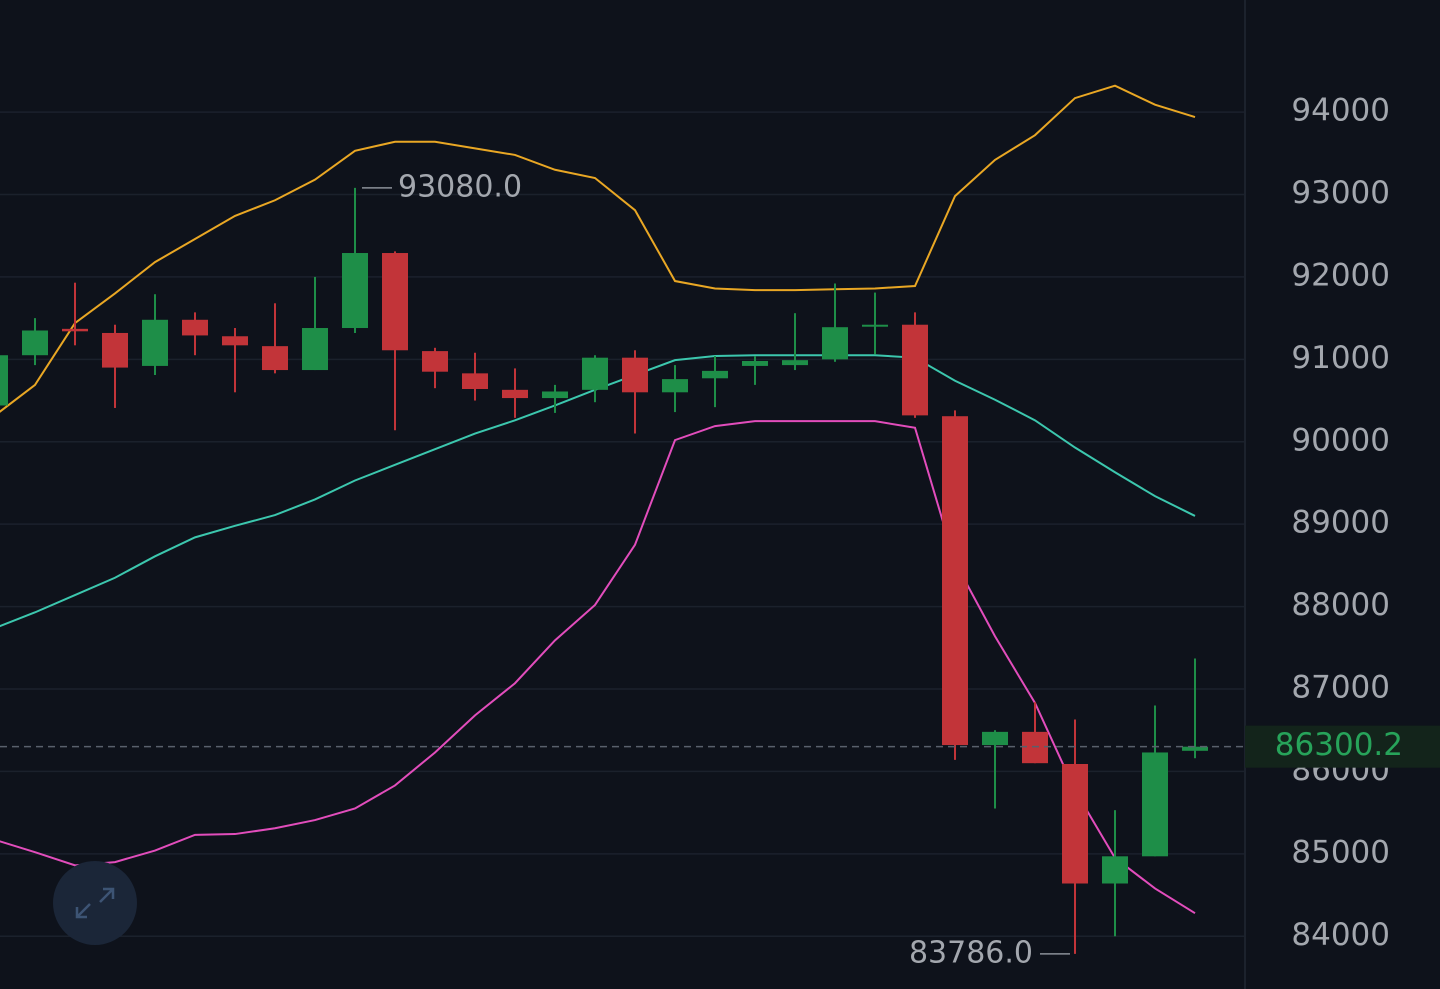  I want to click on expand-icon, so click(95, 903).